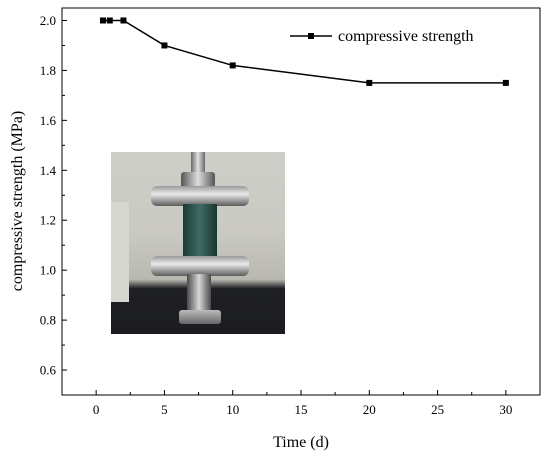 The width and height of the screenshot is (550, 462). I want to click on x-tick-label: 5, so click(164, 409).